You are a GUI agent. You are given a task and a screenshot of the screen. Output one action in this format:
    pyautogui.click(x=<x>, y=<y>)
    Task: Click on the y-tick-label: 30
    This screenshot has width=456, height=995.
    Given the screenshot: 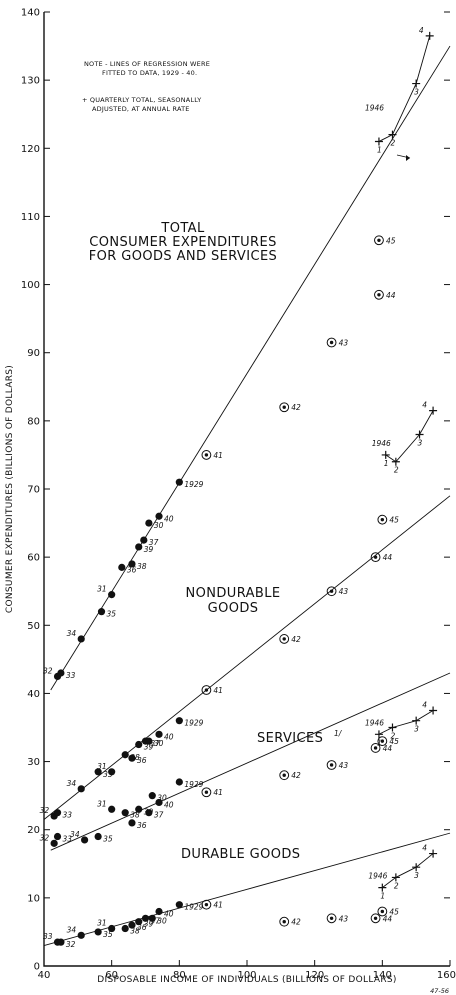 What is the action you would take?
    pyautogui.click(x=33, y=762)
    